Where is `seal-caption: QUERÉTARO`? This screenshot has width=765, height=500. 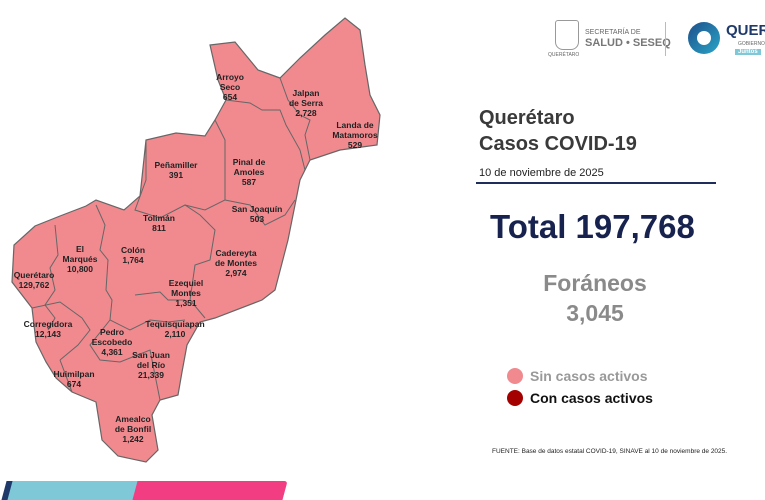 seal-caption: QUERÉTARO is located at coordinates (564, 55).